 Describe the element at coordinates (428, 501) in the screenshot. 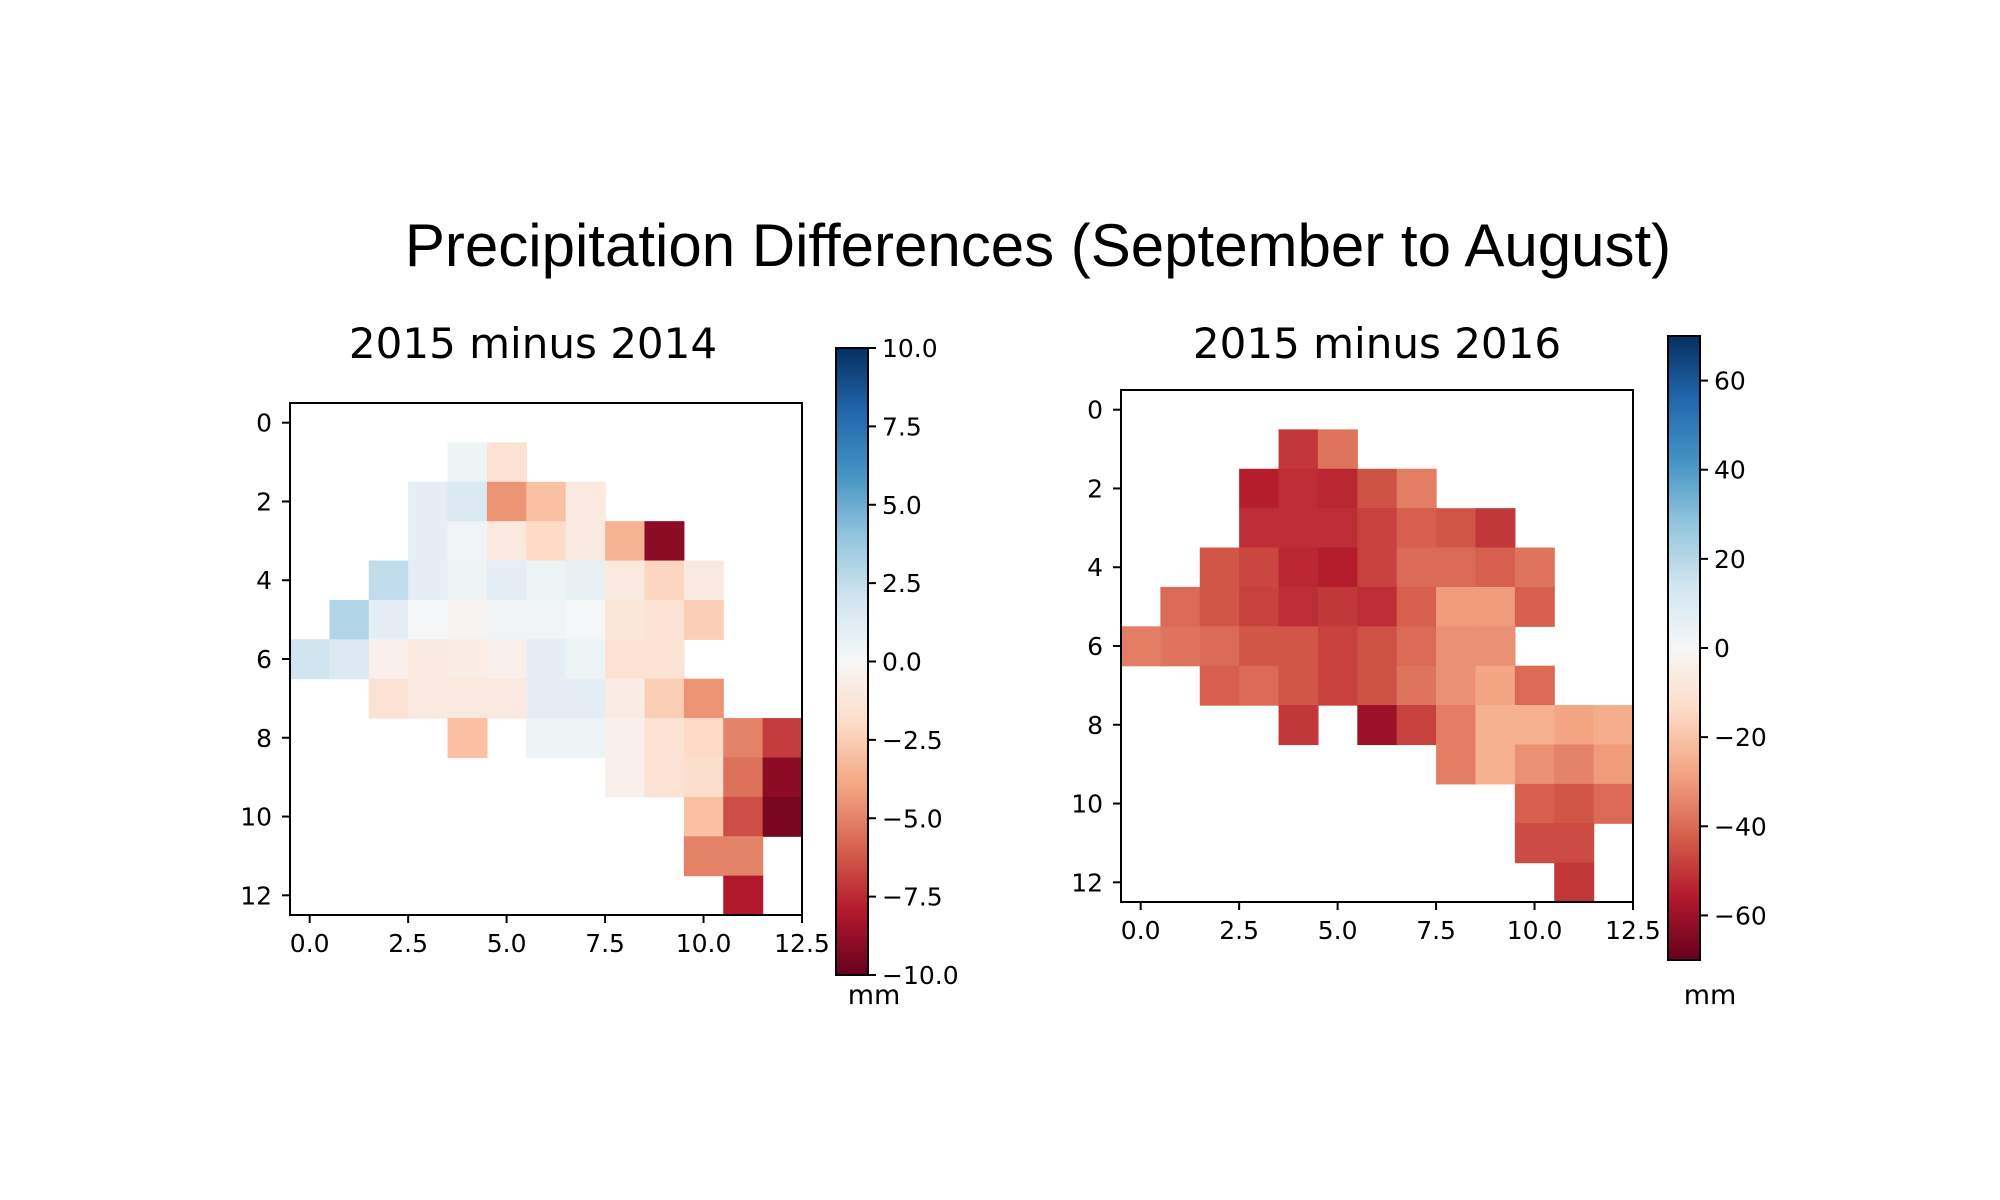

I see `panel-1-cell-r2-c3` at that location.